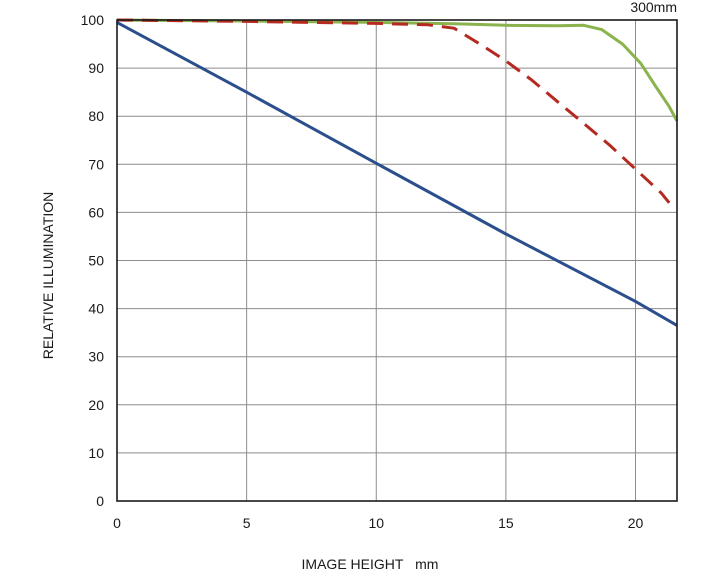 The height and width of the screenshot is (570, 720). I want to click on x-tick-label: 15, so click(506, 523).